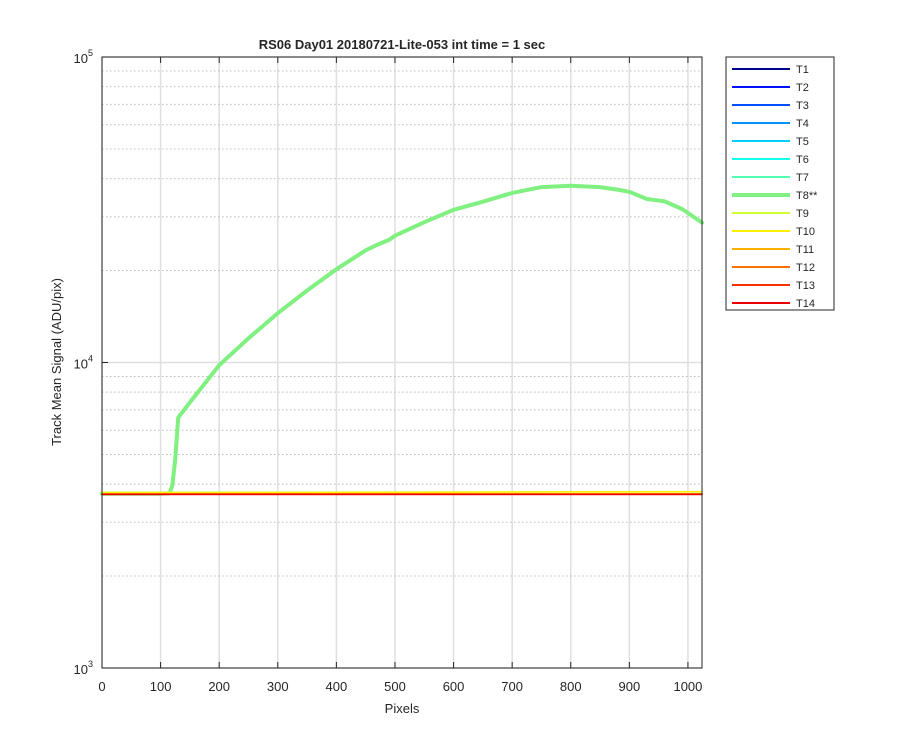  Describe the element at coordinates (773, 286) in the screenshot. I see `legend-item-t13: T13` at that location.